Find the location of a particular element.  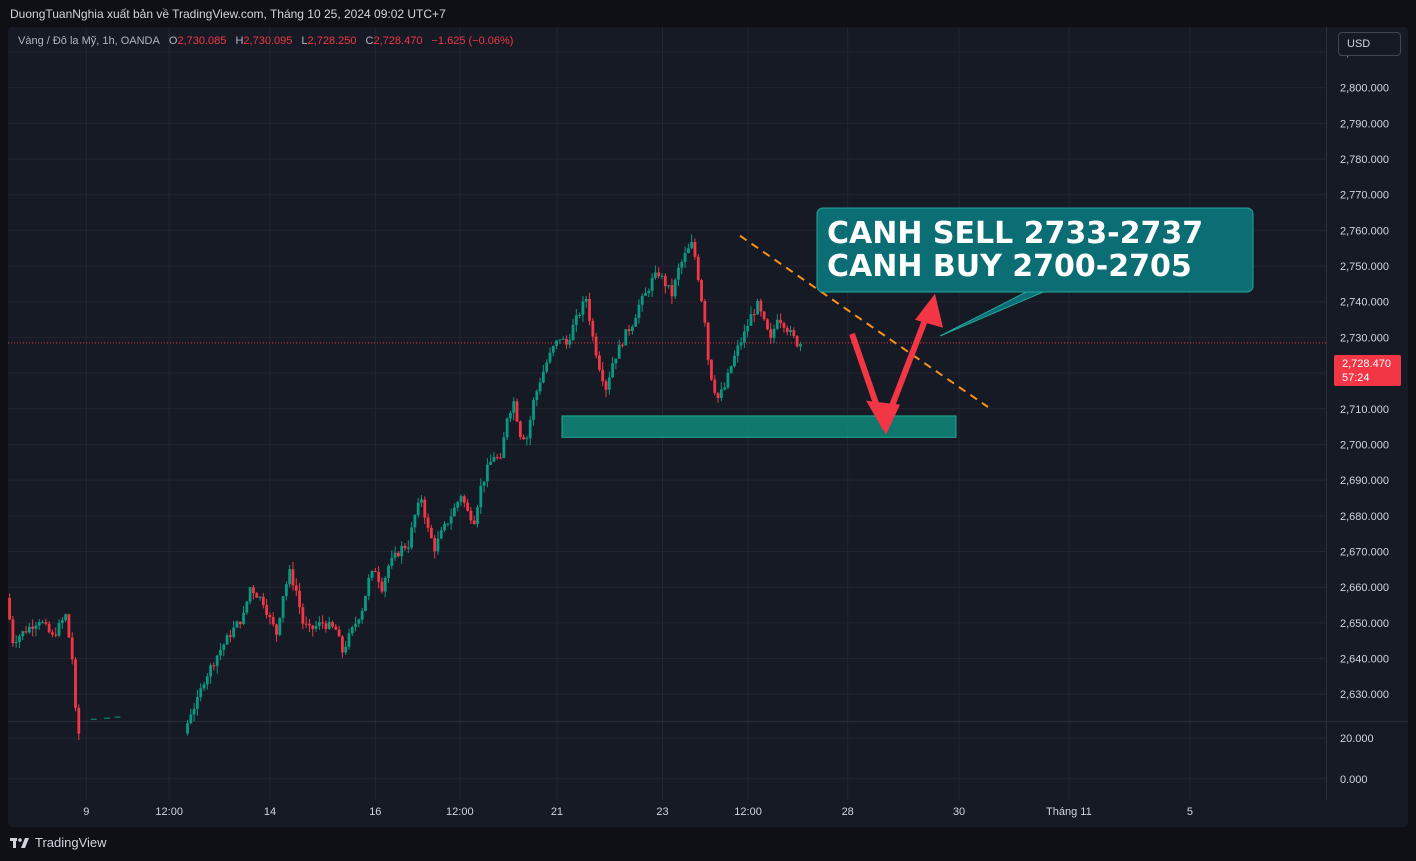

x-tick-label: 9 is located at coordinates (86, 812).